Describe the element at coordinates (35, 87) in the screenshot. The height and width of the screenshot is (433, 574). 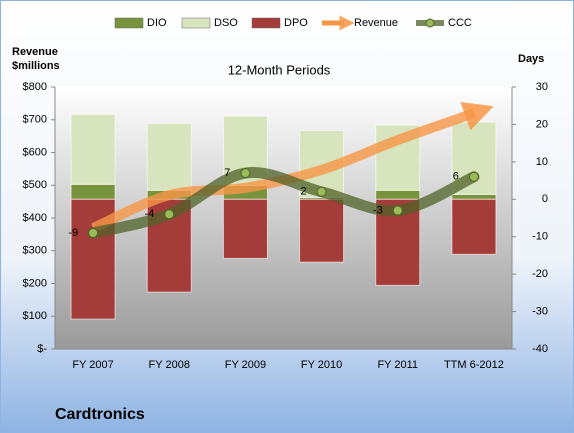
I see `y-tick-label: $800` at that location.